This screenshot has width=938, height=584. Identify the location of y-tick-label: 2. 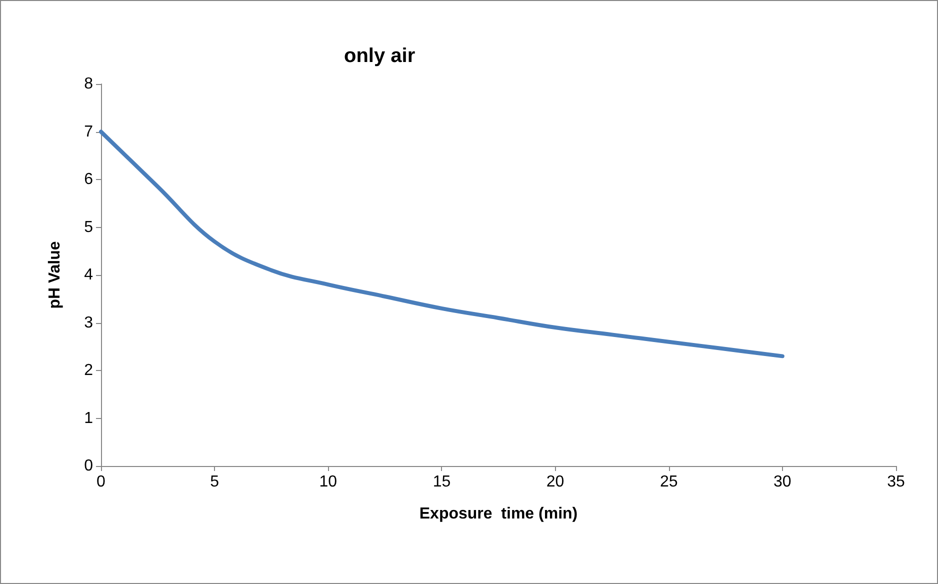
(89, 370).